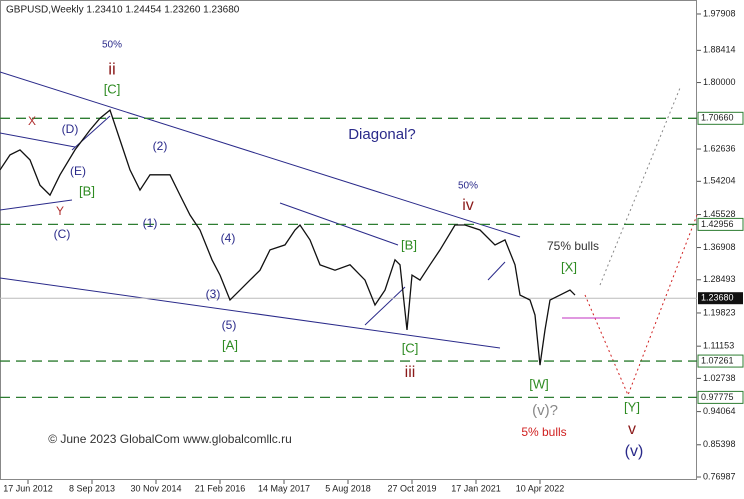 The height and width of the screenshot is (499, 744). What do you see at coordinates (382, 134) in the screenshot?
I see `wave-label: Diagonal?` at bounding box center [382, 134].